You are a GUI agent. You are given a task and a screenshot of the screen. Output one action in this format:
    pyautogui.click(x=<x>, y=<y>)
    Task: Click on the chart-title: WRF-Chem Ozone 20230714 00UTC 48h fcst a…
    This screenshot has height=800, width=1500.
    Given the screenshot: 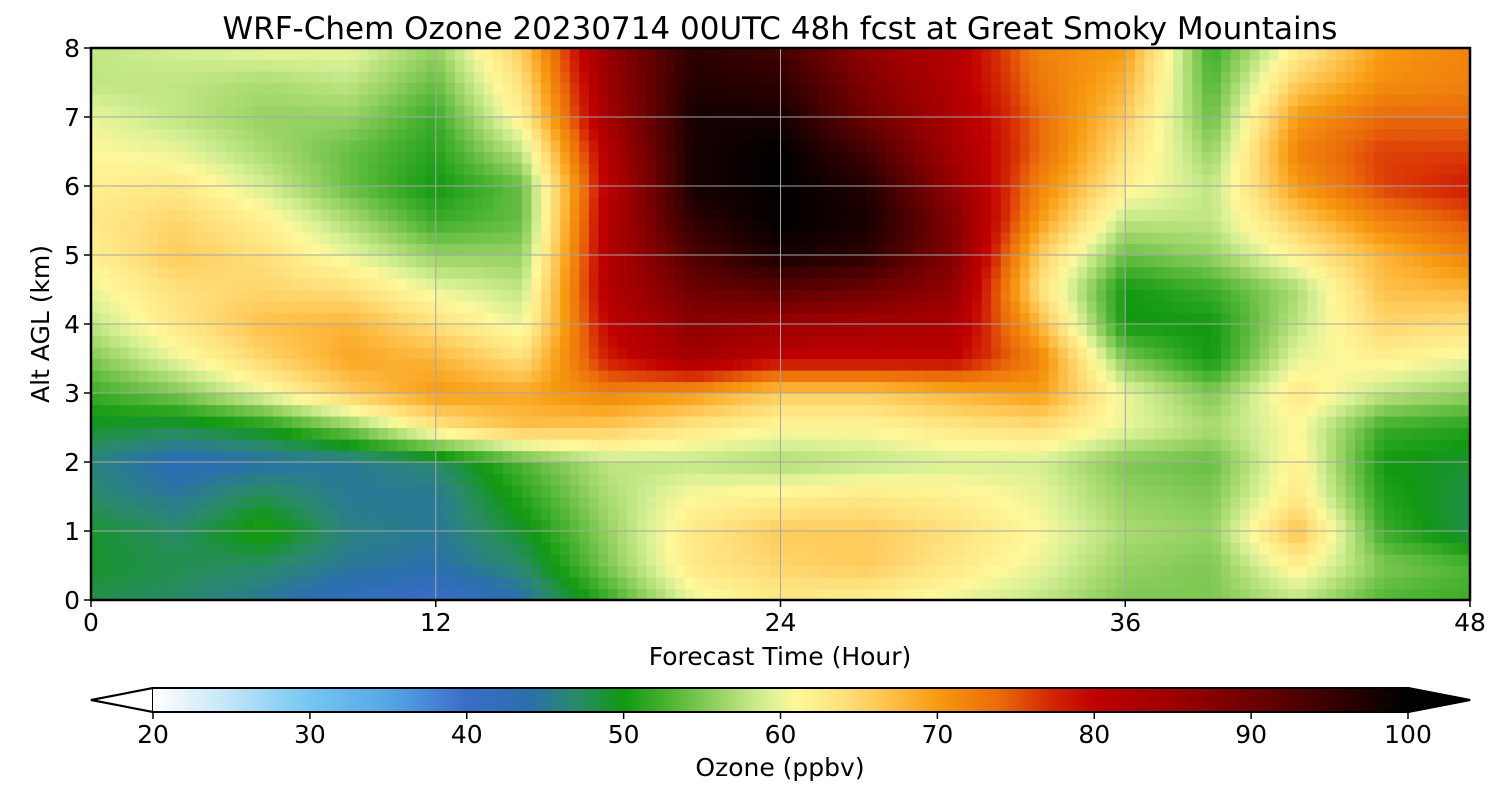 What is the action you would take?
    pyautogui.click(x=780, y=29)
    